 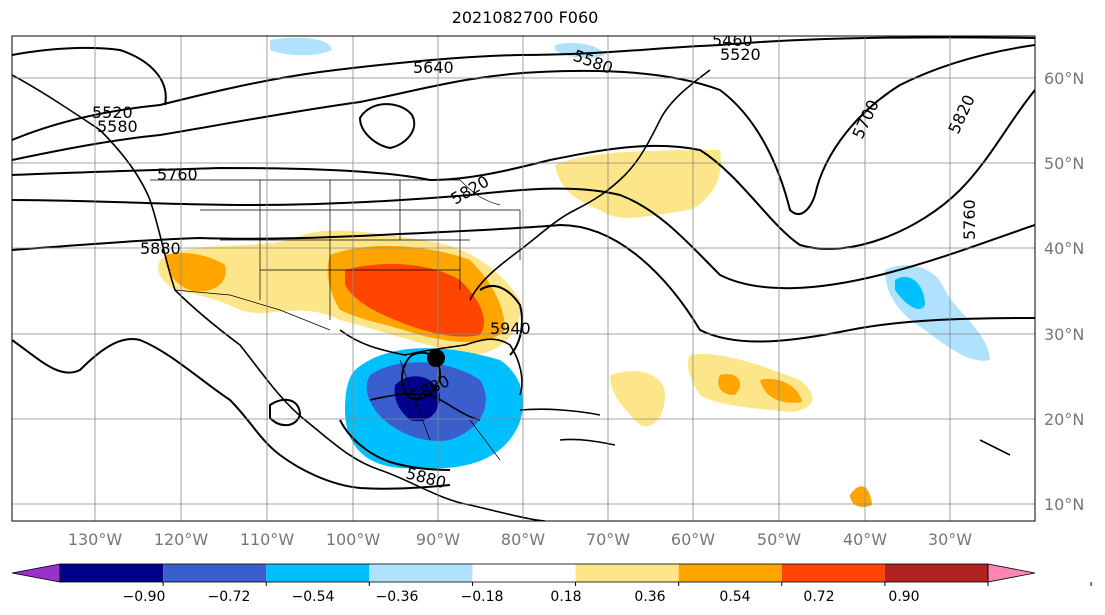 What do you see at coordinates (353, 539) in the screenshot?
I see `lon-label: 100°W` at bounding box center [353, 539].